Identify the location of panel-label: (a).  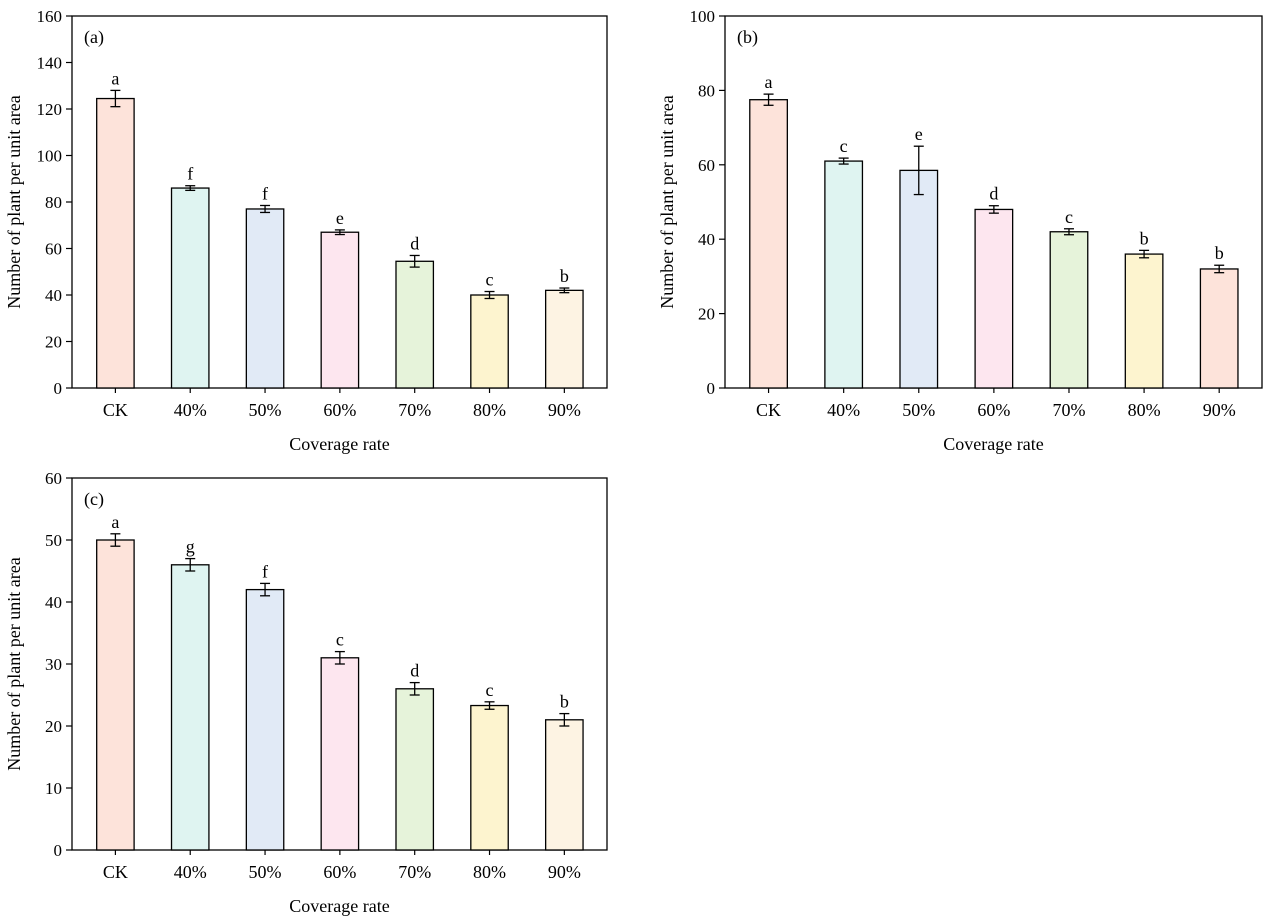
(94, 37).